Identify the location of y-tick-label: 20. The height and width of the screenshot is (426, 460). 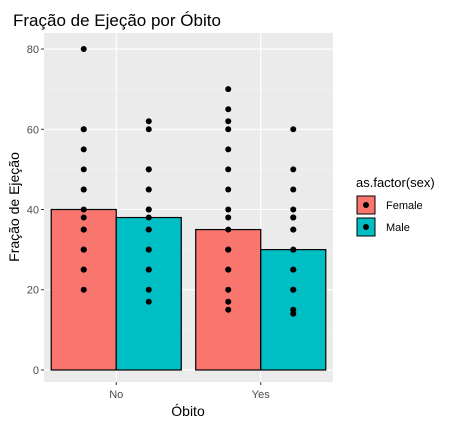
(33, 291).